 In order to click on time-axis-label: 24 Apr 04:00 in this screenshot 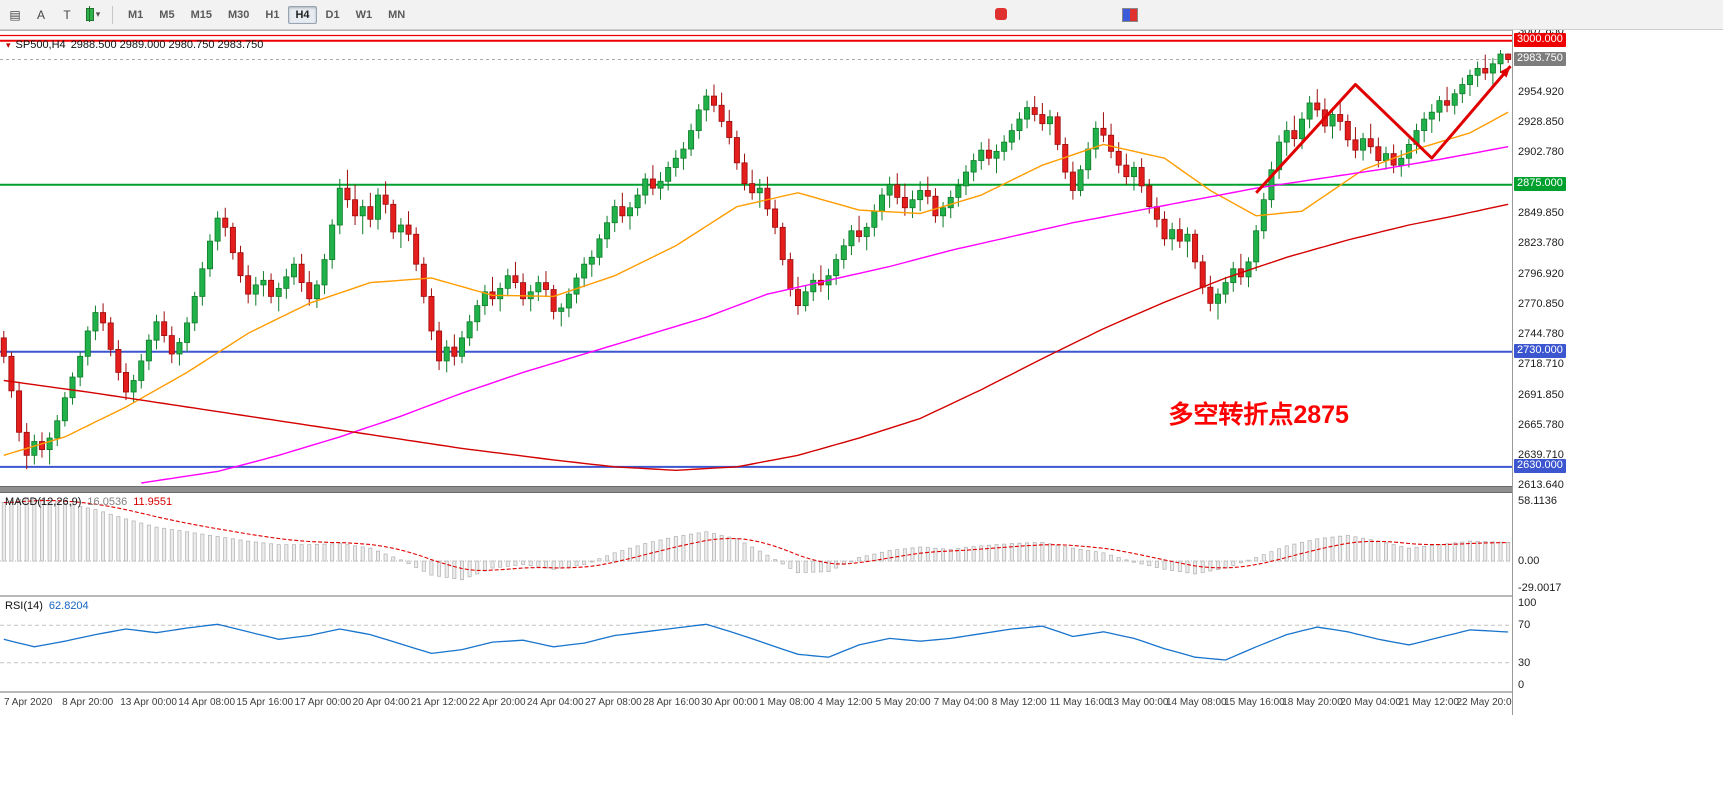, I will do `click(555, 702)`.